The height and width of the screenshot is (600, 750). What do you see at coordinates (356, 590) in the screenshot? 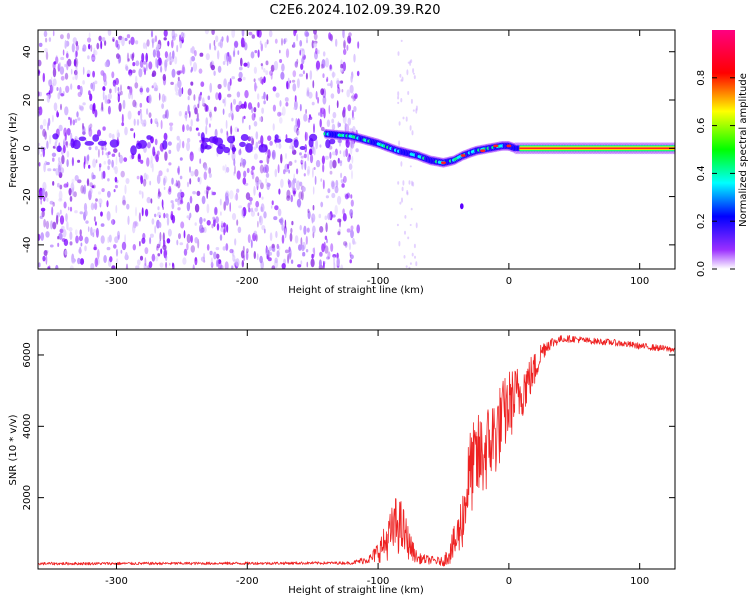
I see `snr-x-axis-label: Height of straight line (km)` at bounding box center [356, 590].